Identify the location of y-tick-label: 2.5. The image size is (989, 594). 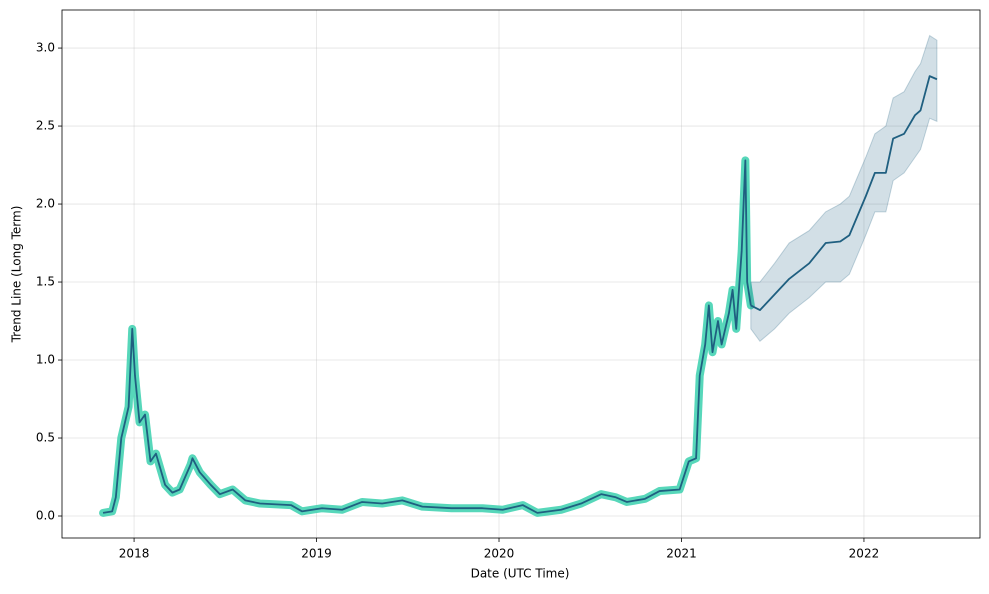
(45, 126).